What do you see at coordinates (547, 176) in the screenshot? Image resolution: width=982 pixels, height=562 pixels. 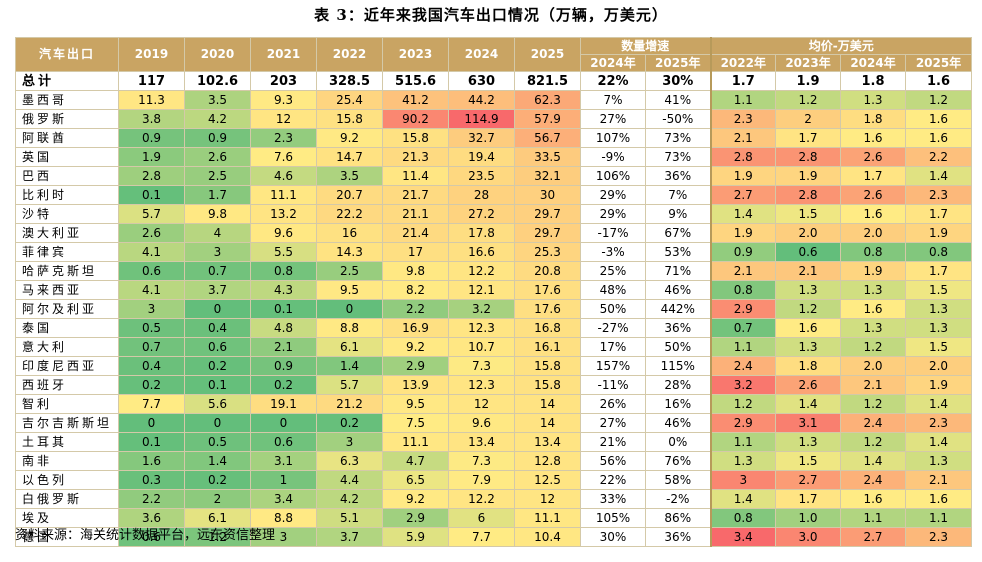 I see `volume-cell: 32.1` at bounding box center [547, 176].